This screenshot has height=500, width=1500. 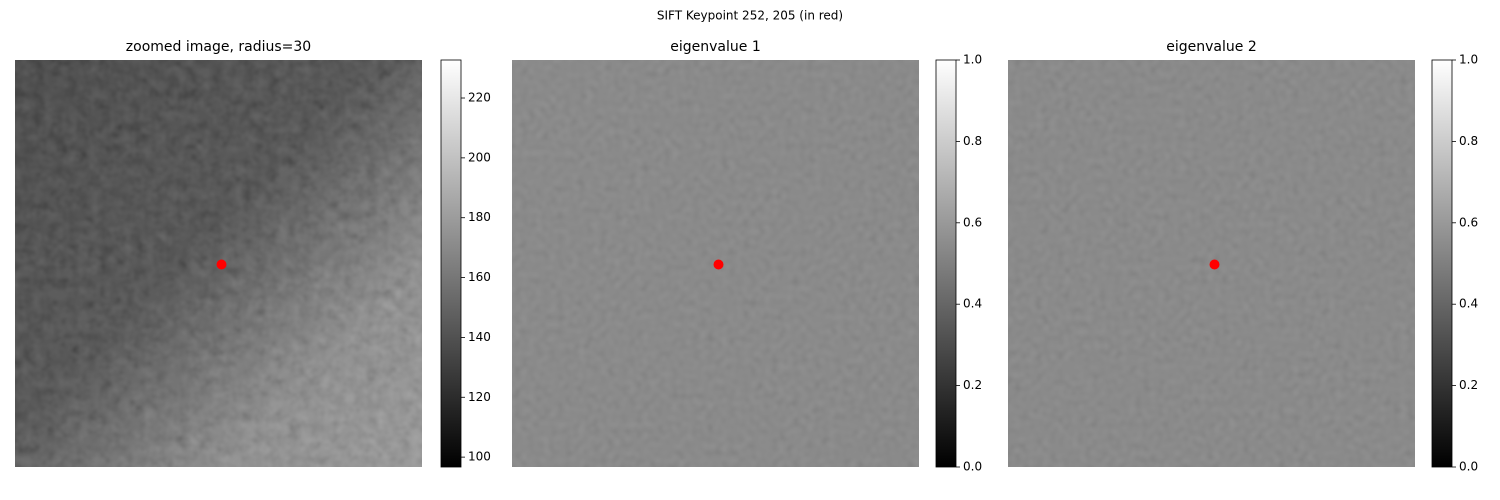 What do you see at coordinates (479, 277) in the screenshot?
I see `colorbar-tick-label: 160` at bounding box center [479, 277].